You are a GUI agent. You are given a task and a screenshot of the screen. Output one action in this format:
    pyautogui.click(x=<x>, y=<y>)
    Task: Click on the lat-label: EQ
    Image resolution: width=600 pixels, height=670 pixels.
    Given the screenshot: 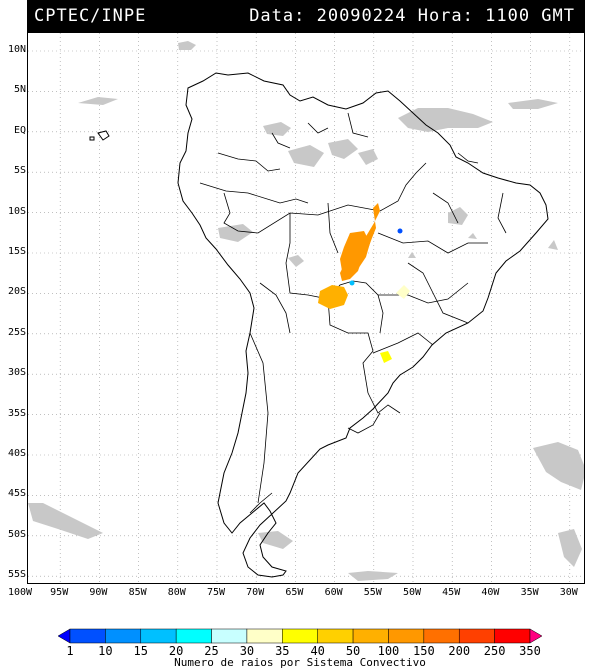 What is the action you would take?
    pyautogui.click(x=19, y=130)
    